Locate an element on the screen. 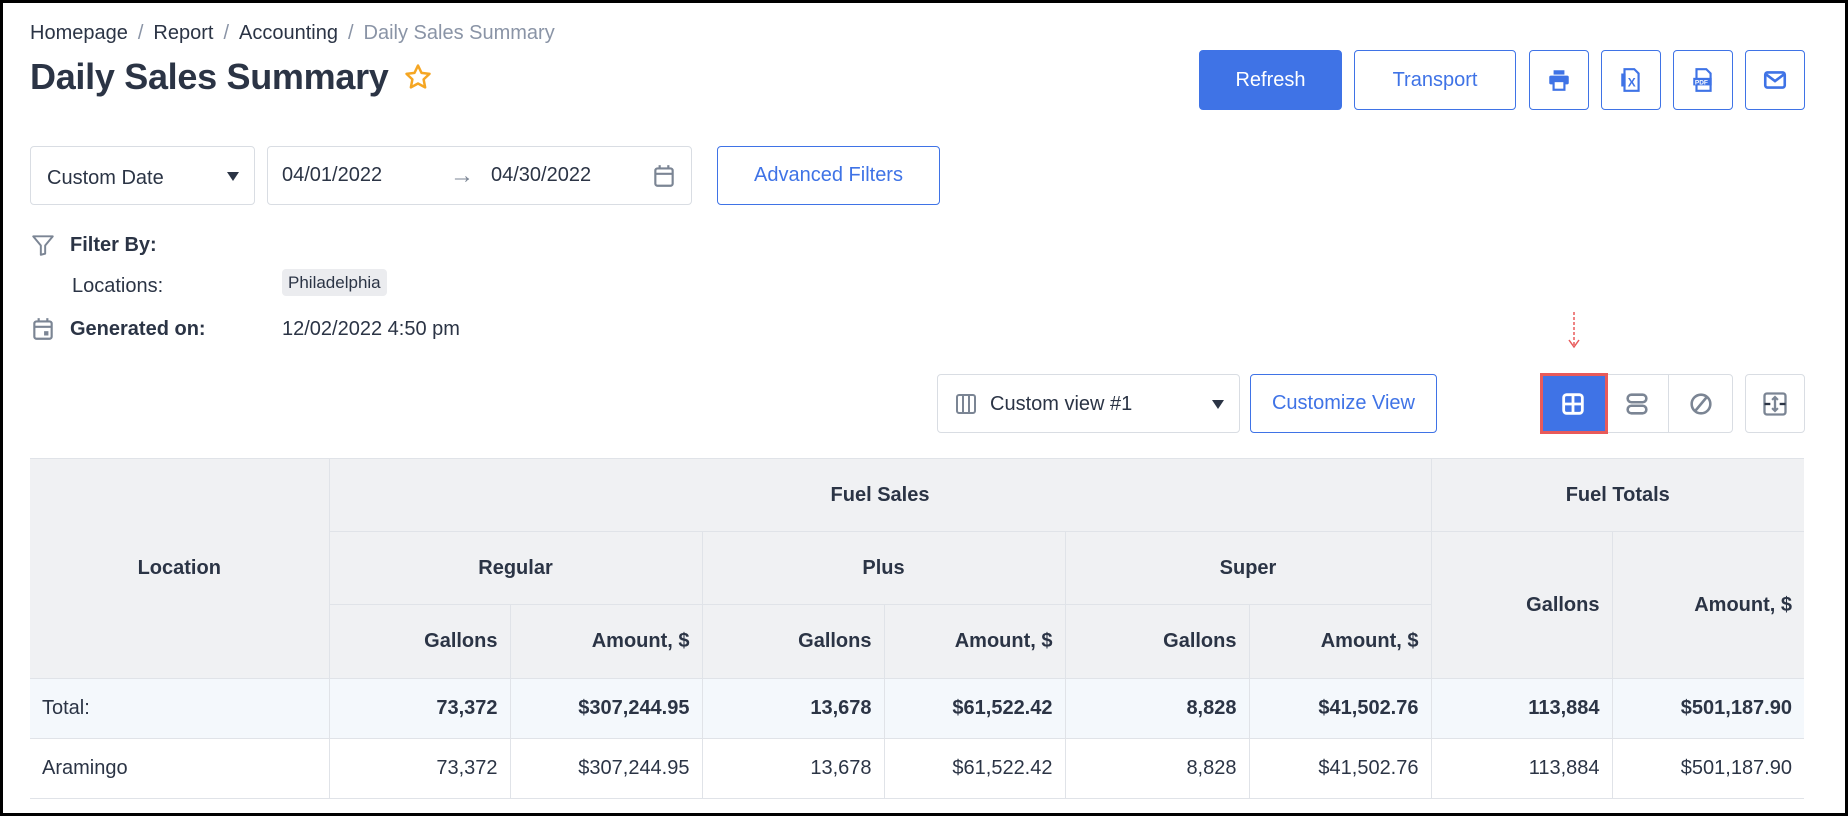 The height and width of the screenshot is (816, 1848). grid-view-toggle is located at coordinates (1574, 403).